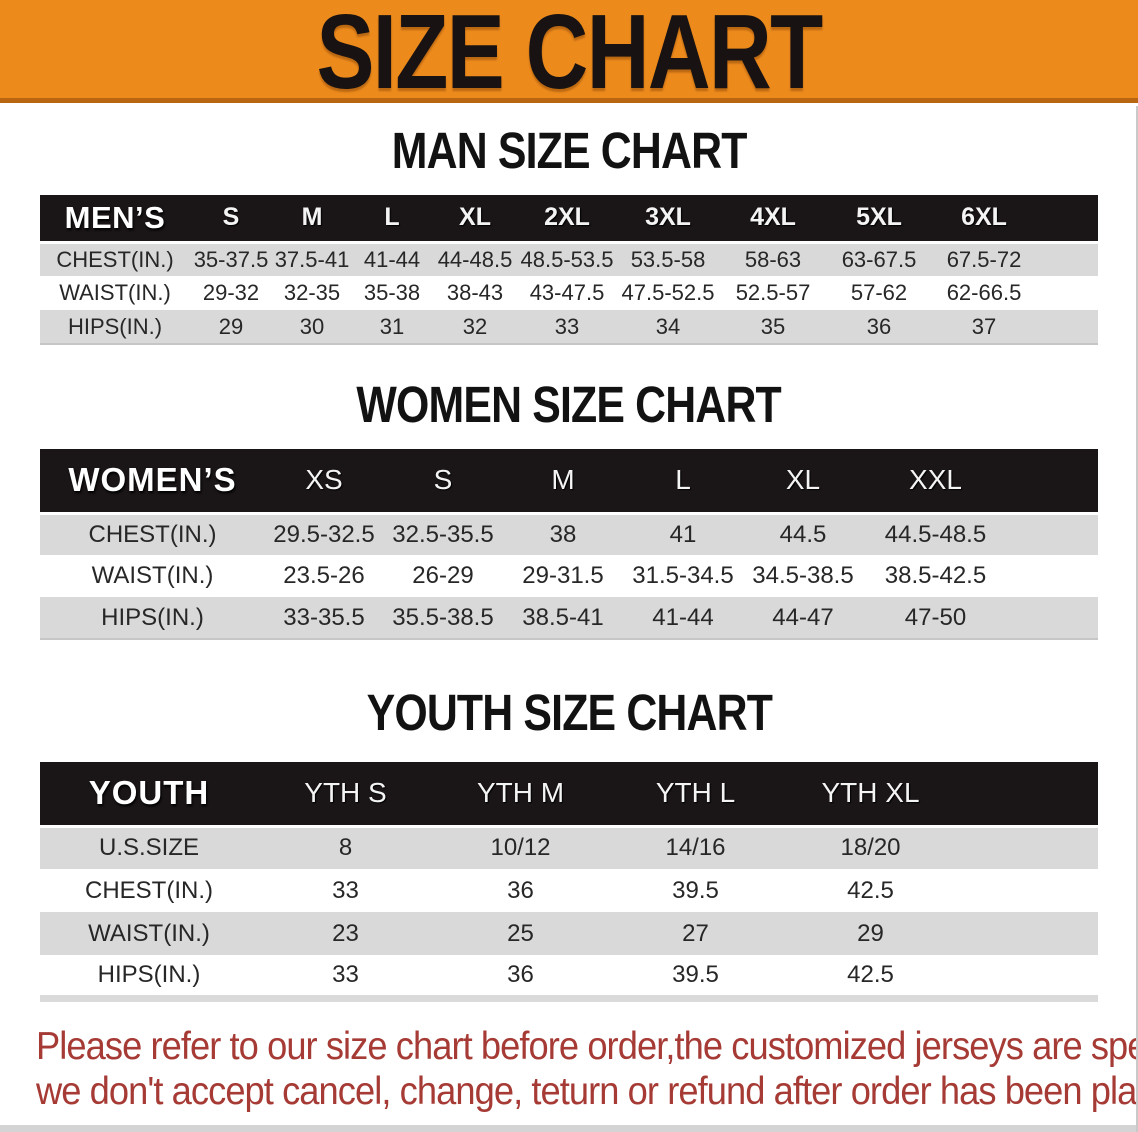 Image resolution: width=1138 pixels, height=1132 pixels. I want to click on size-column-header: 2XL, so click(567, 219).